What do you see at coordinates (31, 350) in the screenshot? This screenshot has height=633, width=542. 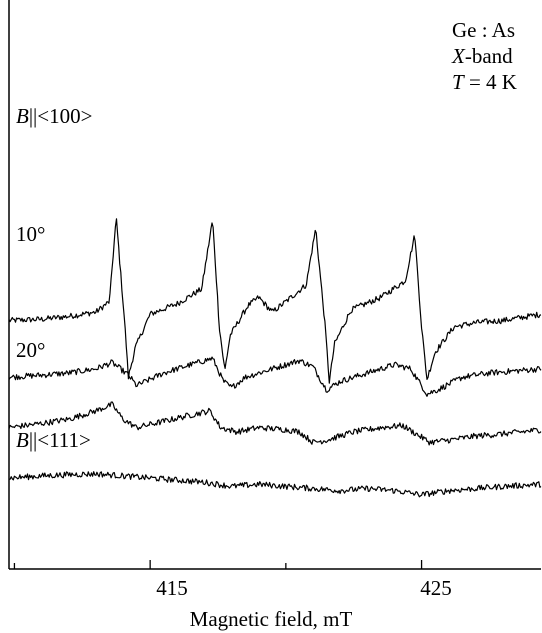 I see `series-label-20deg: 20°` at bounding box center [31, 350].